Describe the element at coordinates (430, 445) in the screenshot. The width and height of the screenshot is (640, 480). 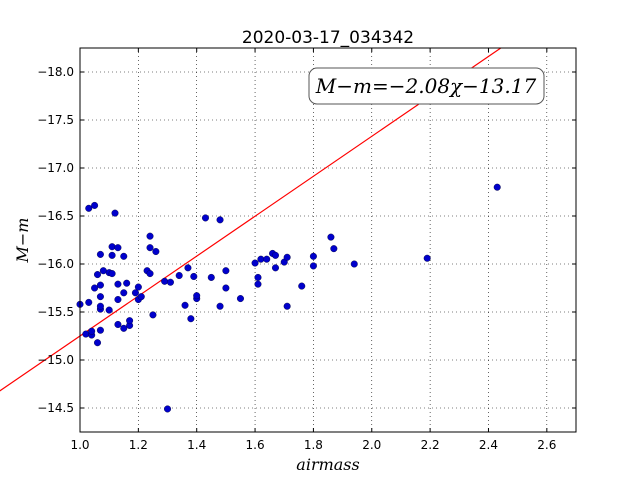
I see `x-tick-label: 2.2` at that location.